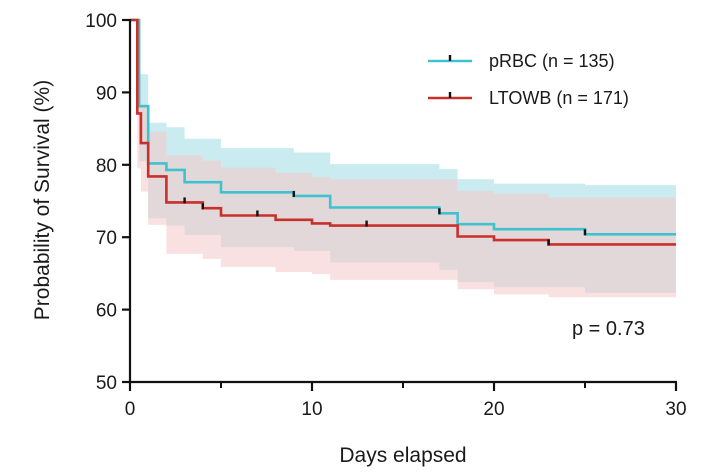 This screenshot has width=705, height=472. What do you see at coordinates (528, 79) in the screenshot?
I see `legend: pRBC (n = 135) LTOWB (n = 171)` at bounding box center [528, 79].